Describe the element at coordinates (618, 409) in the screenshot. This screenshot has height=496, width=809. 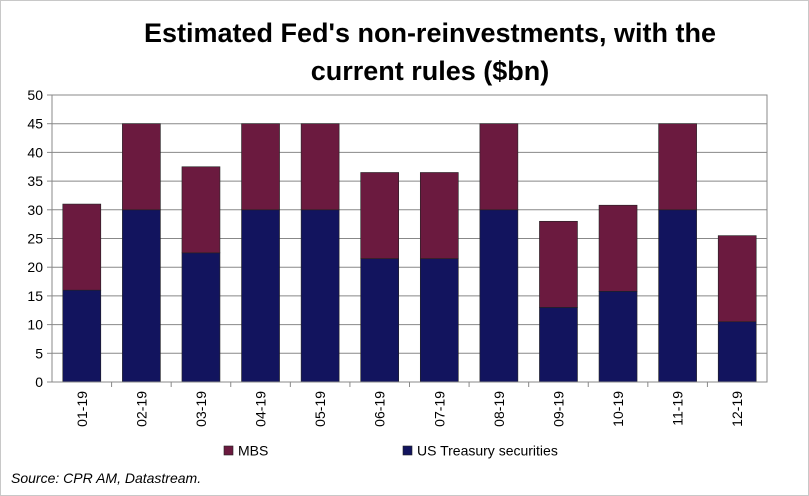
I see `x-tick-label: 10-19` at that location.